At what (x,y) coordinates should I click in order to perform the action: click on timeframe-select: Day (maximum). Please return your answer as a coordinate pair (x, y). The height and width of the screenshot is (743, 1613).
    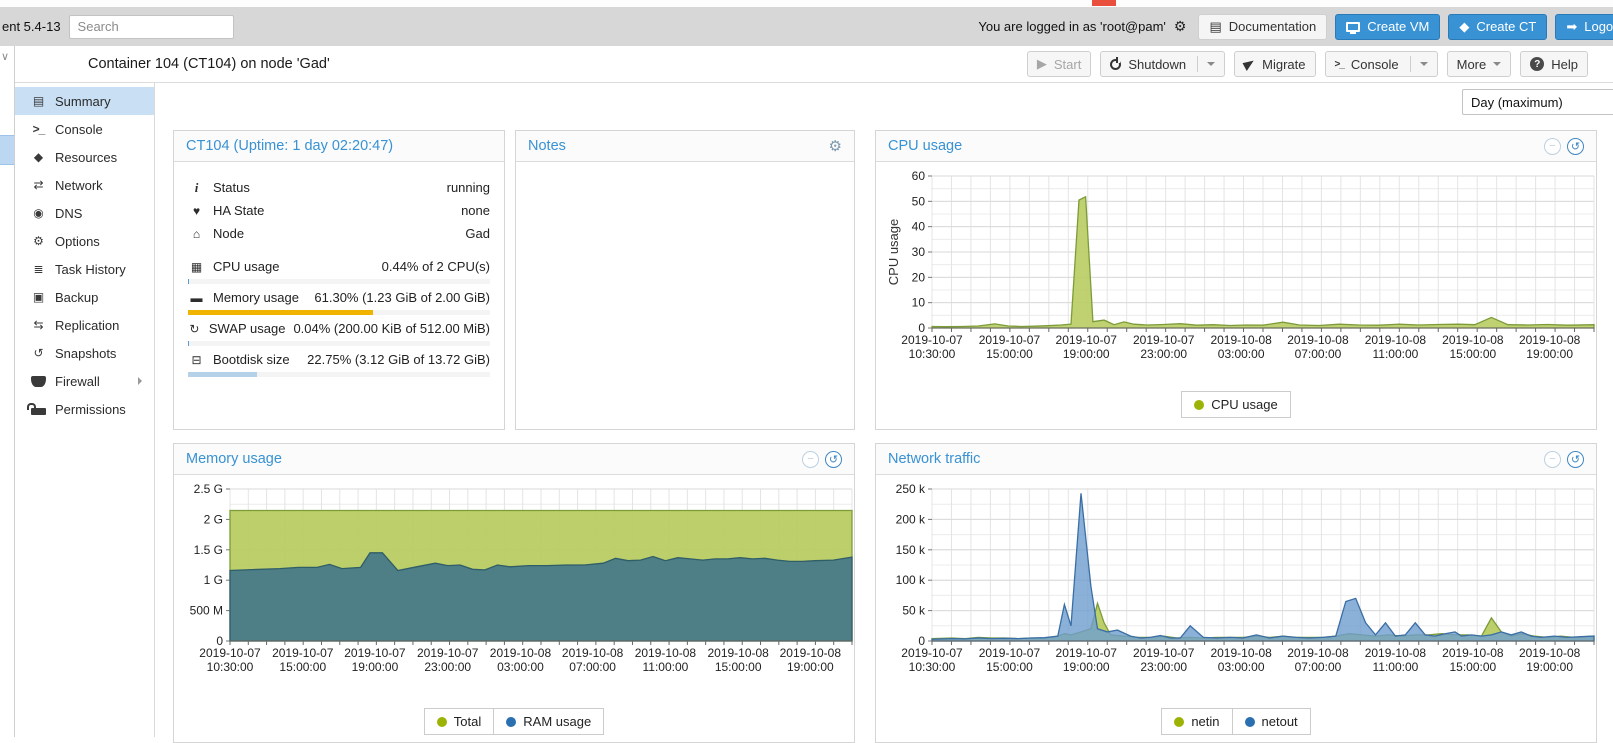
    Looking at the image, I should click on (1537, 102).